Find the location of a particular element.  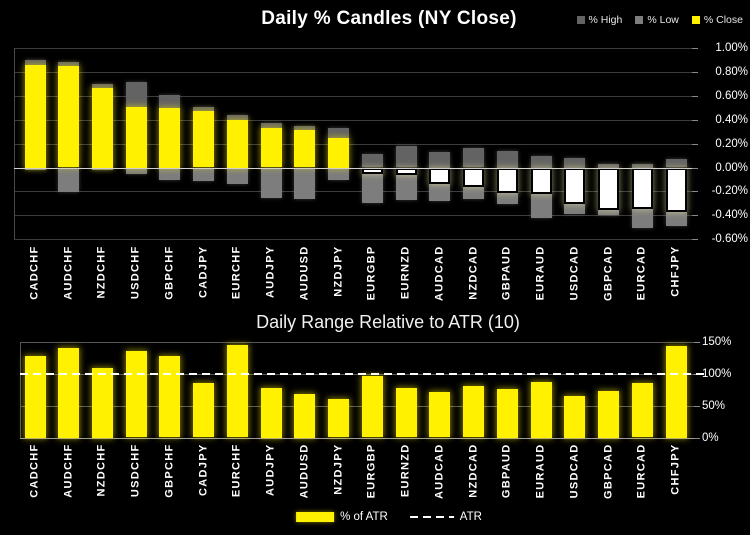

x-axis-label: EURCHF is located at coordinates (236, 272).